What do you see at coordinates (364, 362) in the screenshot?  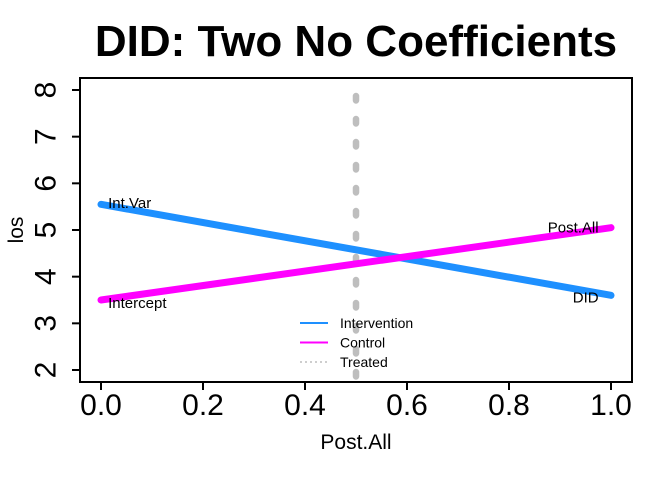 I see `legend-label-treated: Treated` at bounding box center [364, 362].